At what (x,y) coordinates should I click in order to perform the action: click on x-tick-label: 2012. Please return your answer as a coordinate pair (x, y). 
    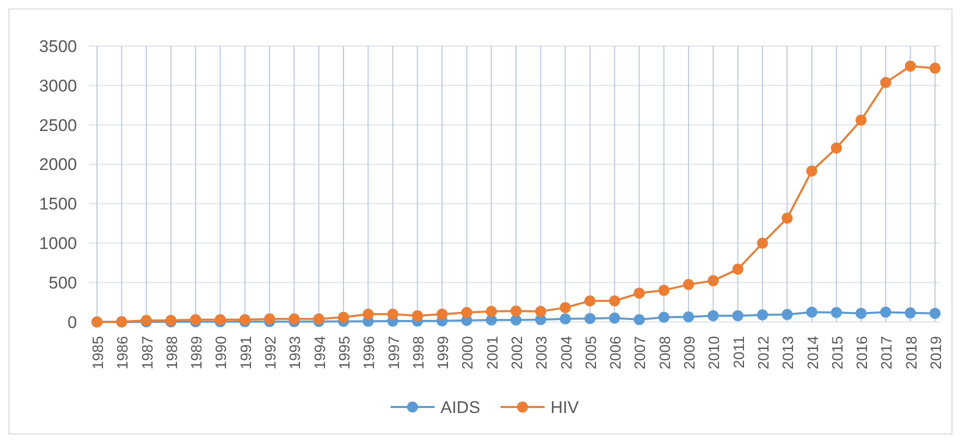
    Looking at the image, I should click on (763, 353).